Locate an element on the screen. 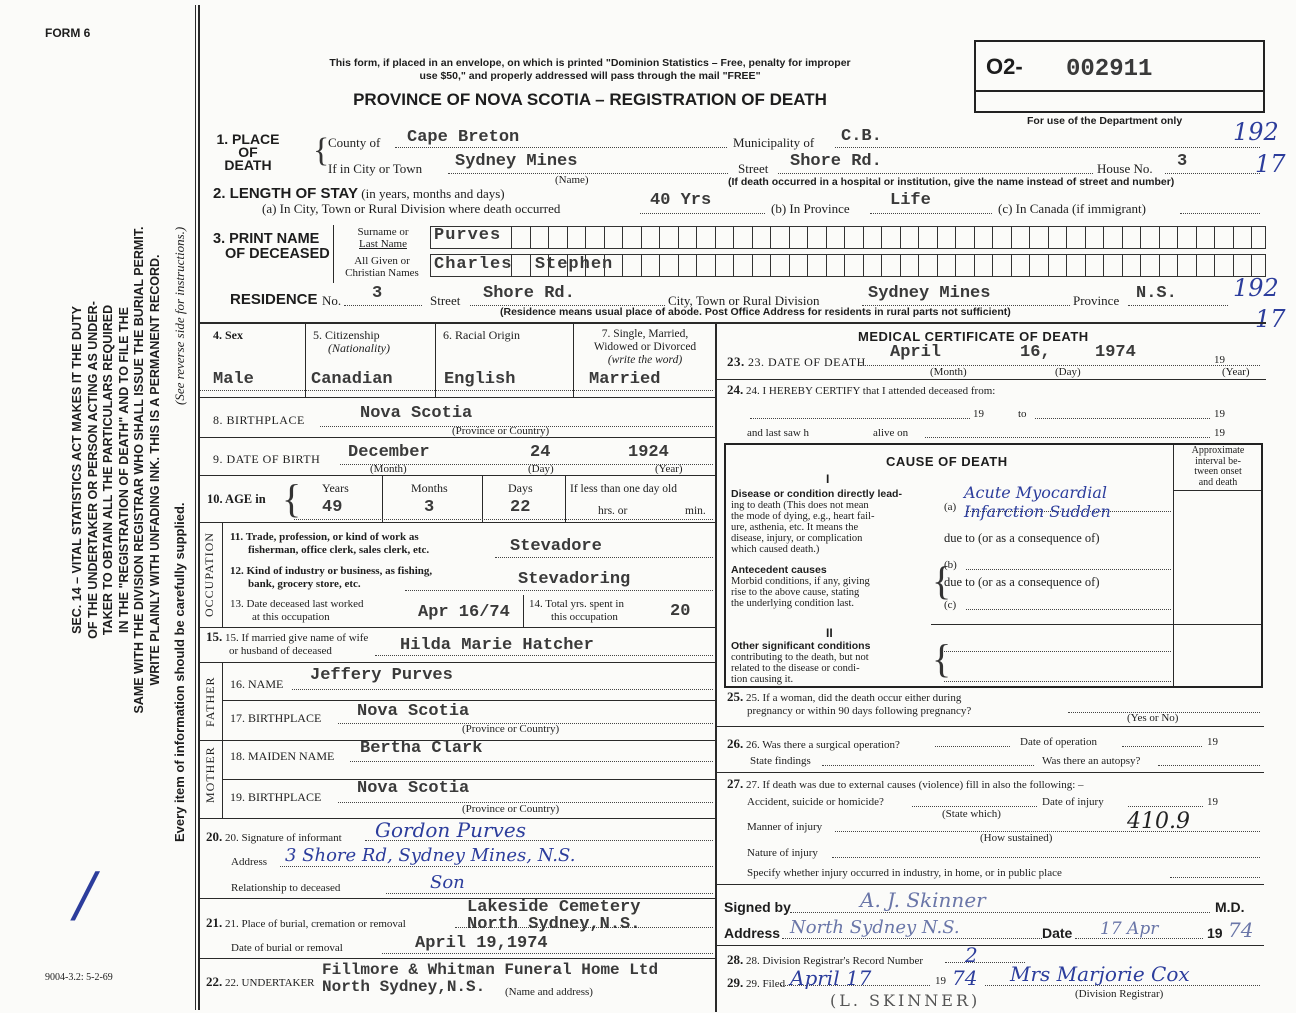 This screenshot has height=1013, width=1296. res-city-value: Sydney Mines is located at coordinates (929, 293).